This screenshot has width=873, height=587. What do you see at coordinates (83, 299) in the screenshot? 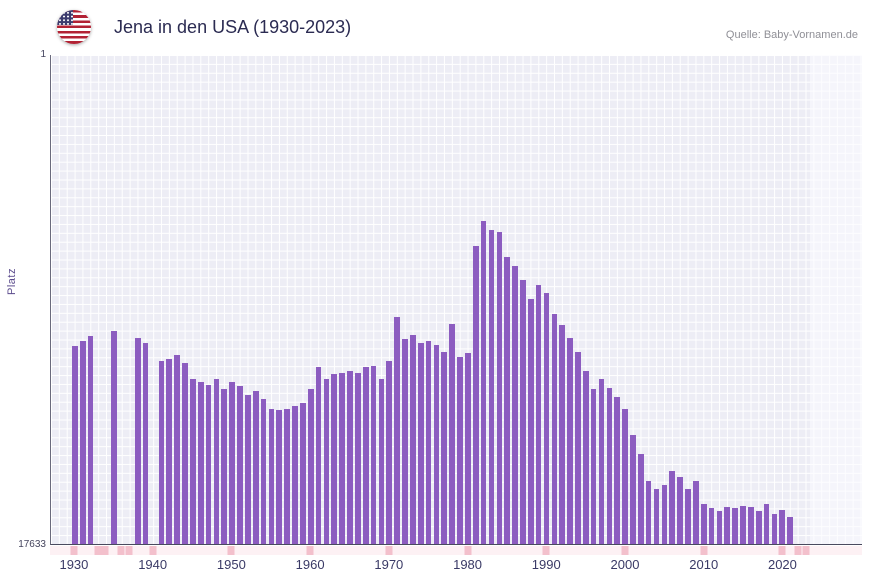
I see `bar-slot-1931` at bounding box center [83, 299].